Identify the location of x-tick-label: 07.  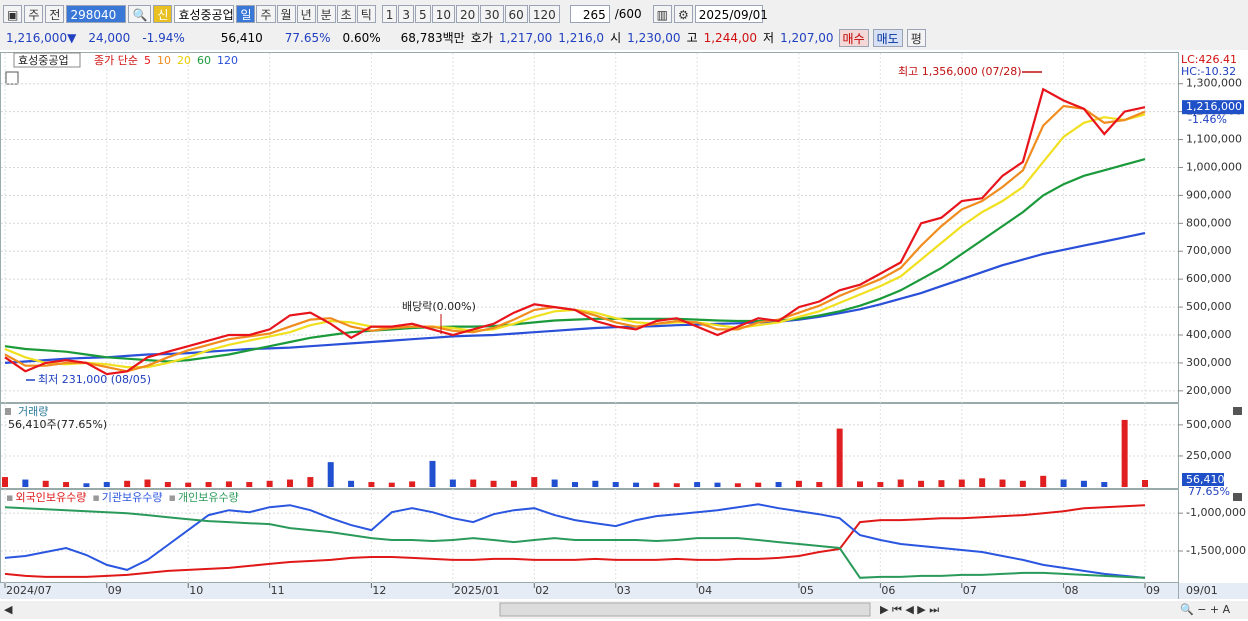
(970, 590).